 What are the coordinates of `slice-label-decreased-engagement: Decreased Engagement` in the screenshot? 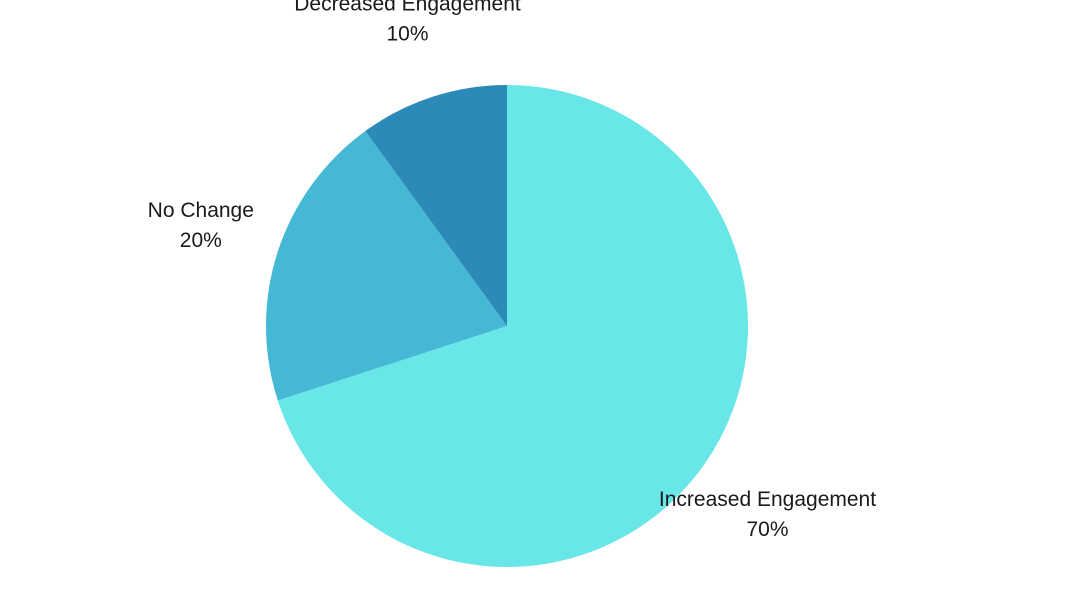 It's located at (407, 7).